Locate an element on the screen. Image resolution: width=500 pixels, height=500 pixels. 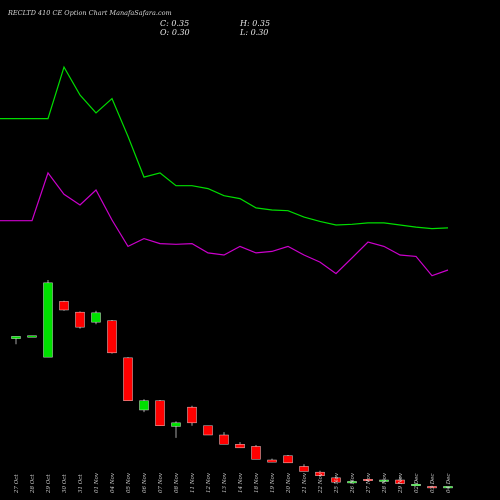
open-label: O: is located at coordinates (165, 32).